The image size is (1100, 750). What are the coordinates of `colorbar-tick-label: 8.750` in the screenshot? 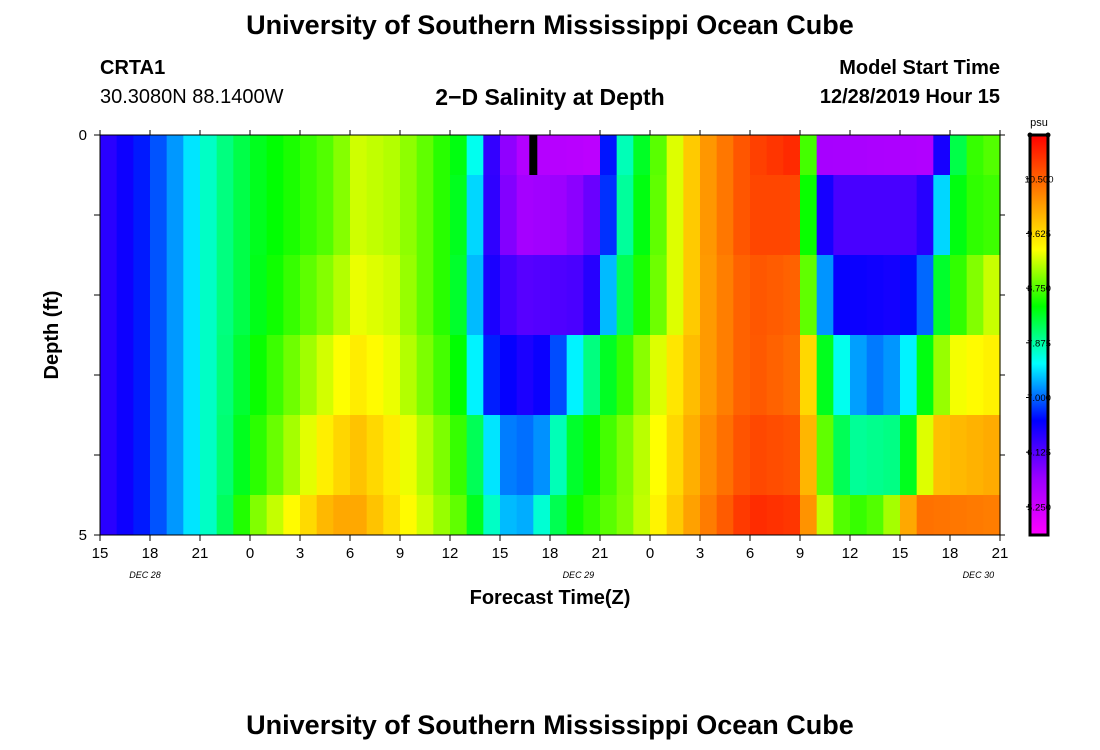 It's located at (1039, 289).